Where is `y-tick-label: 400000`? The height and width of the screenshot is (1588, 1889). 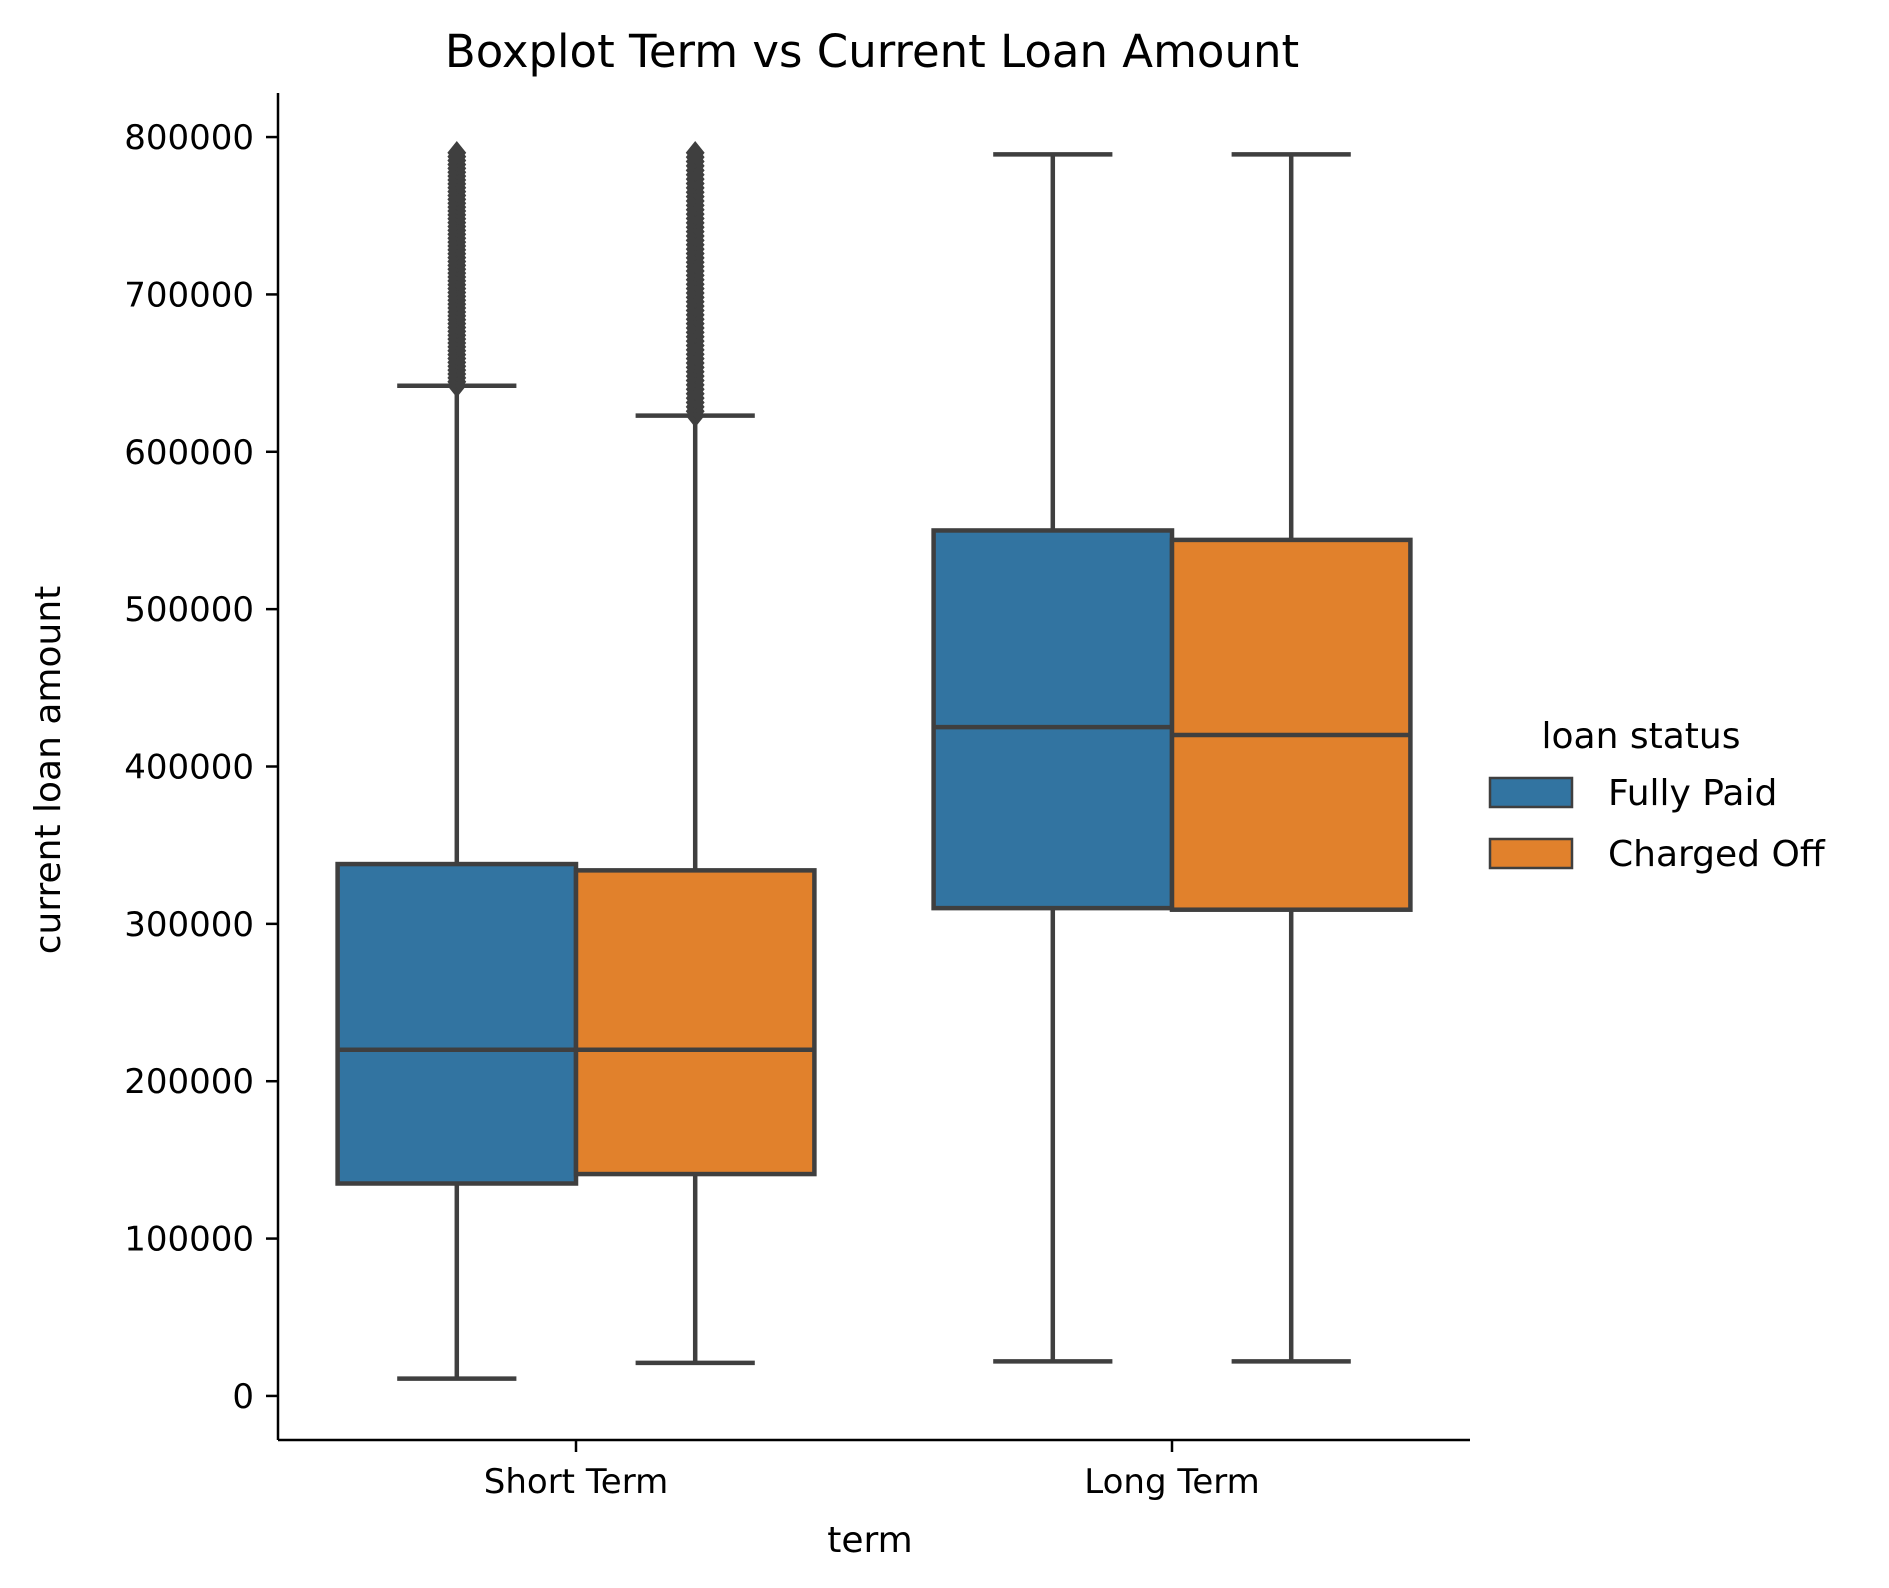
y-tick-label: 400000 is located at coordinates (189, 768).